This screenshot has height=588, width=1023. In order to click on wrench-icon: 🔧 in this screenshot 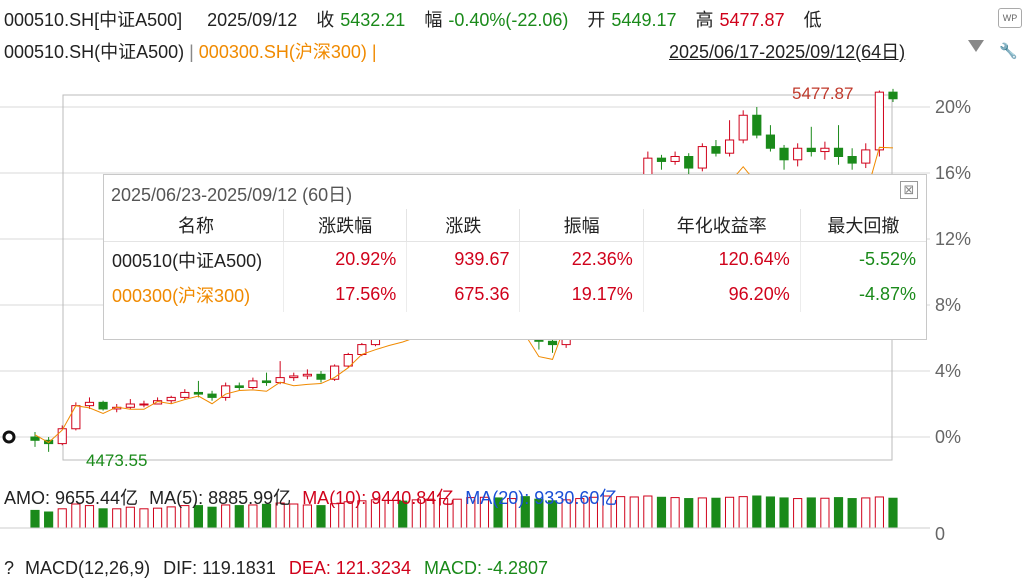, I will do `click(1008, 51)`.